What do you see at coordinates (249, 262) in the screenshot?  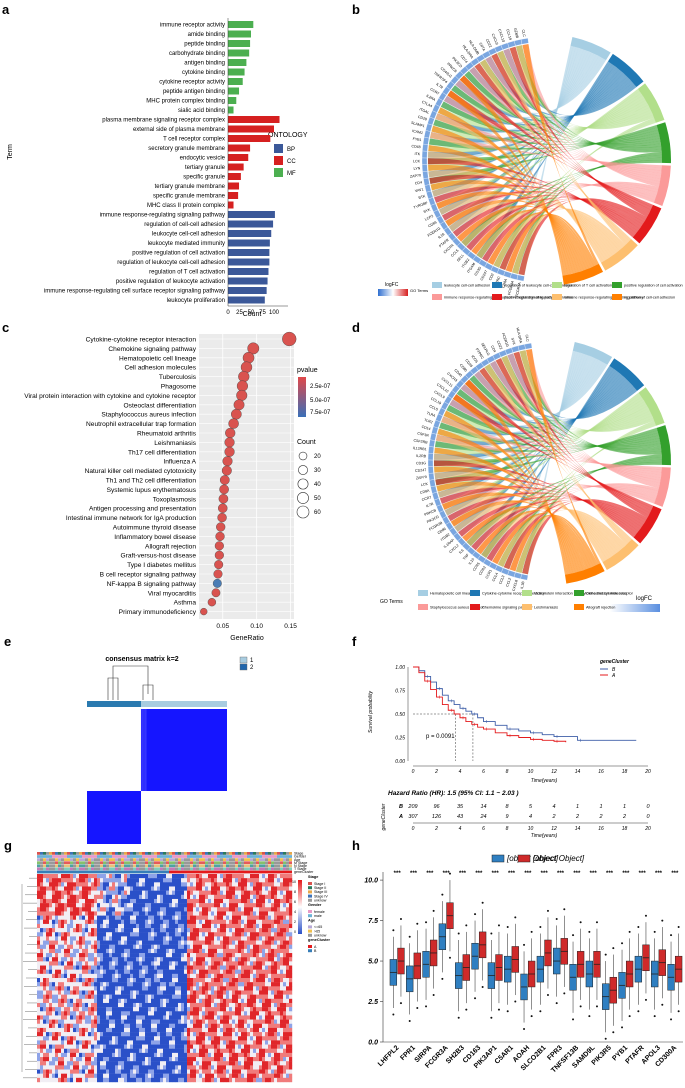 I see `a-bar` at bounding box center [249, 262].